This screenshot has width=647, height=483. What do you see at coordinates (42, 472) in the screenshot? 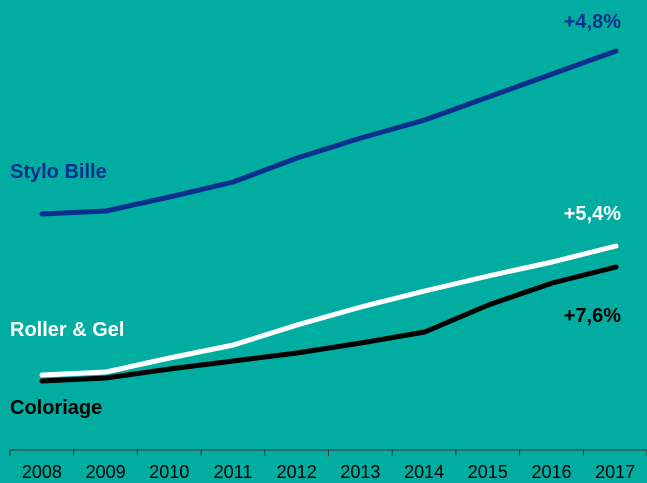
I see `x-tick-label: 2008` at bounding box center [42, 472].